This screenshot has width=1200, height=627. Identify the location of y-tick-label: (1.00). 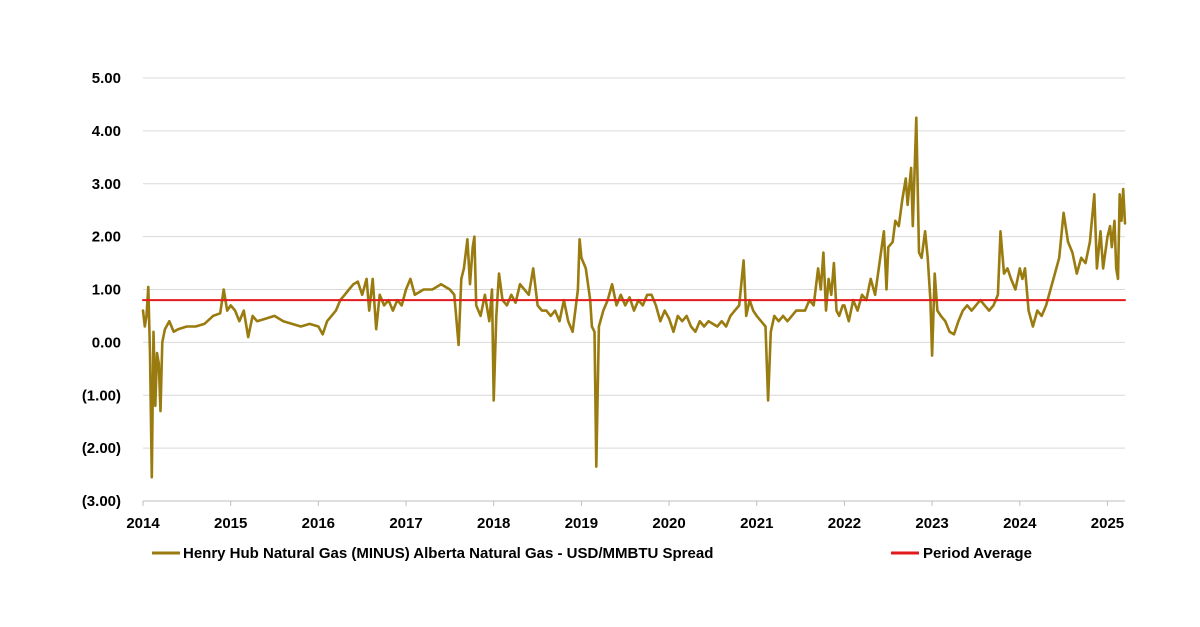
(101, 395).